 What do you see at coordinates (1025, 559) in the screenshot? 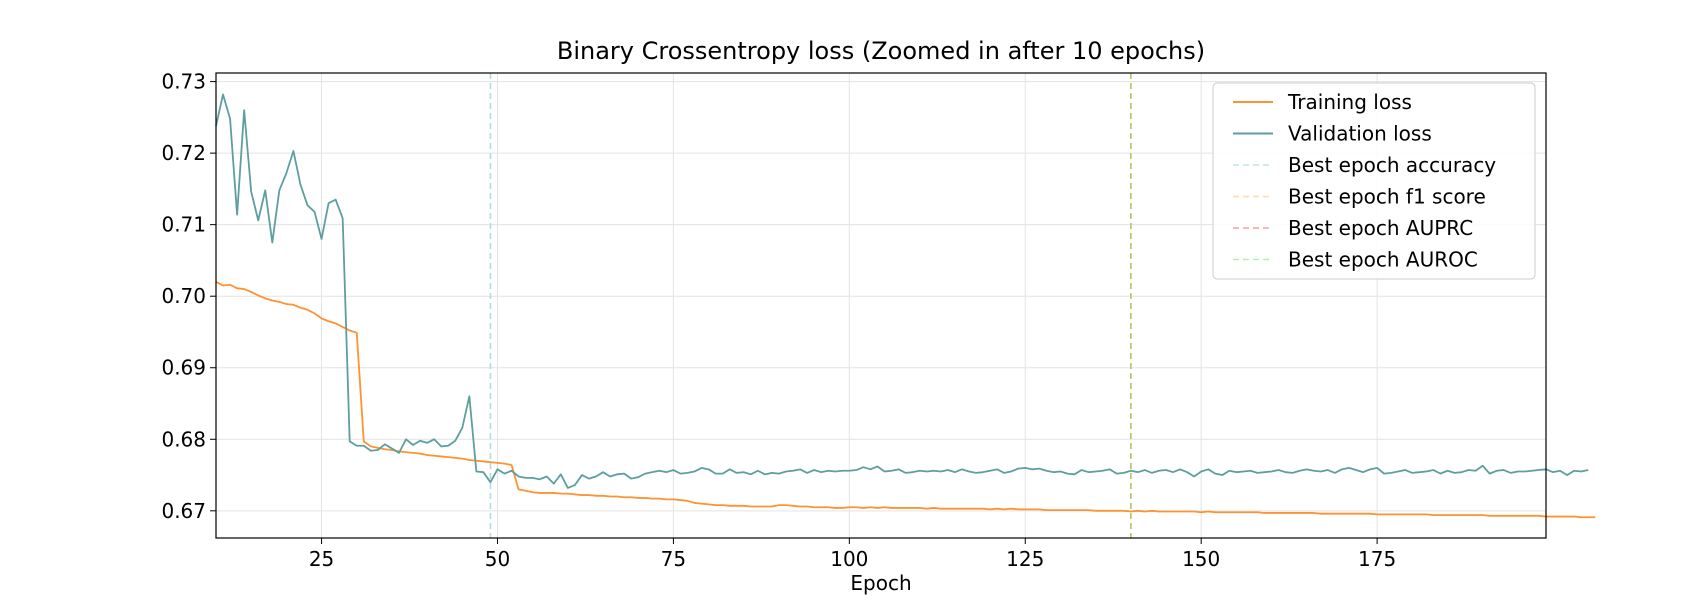
I see `x-tick-label: 125` at bounding box center [1025, 559].